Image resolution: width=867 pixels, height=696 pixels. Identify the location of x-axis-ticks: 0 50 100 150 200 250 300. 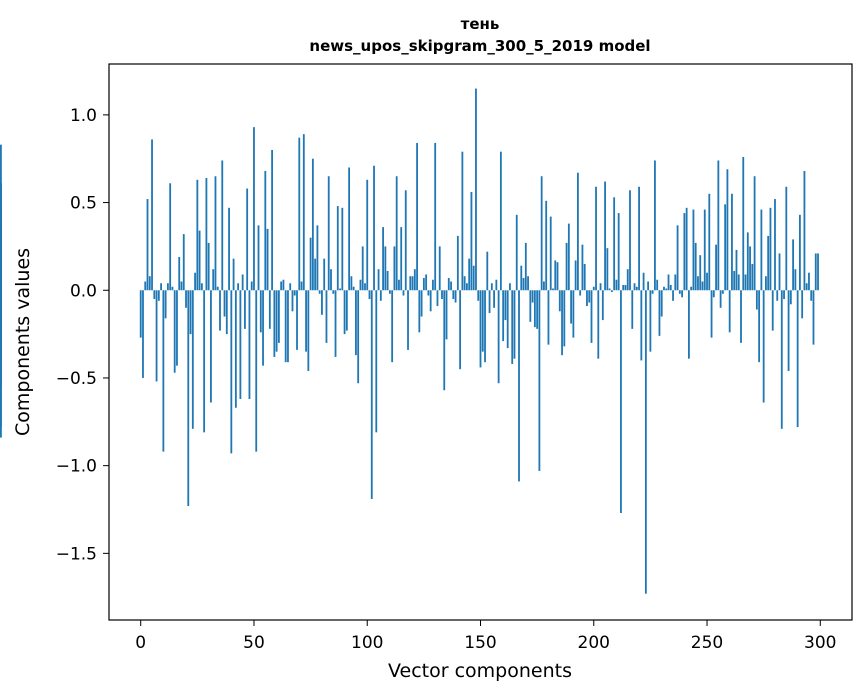
(486, 636).